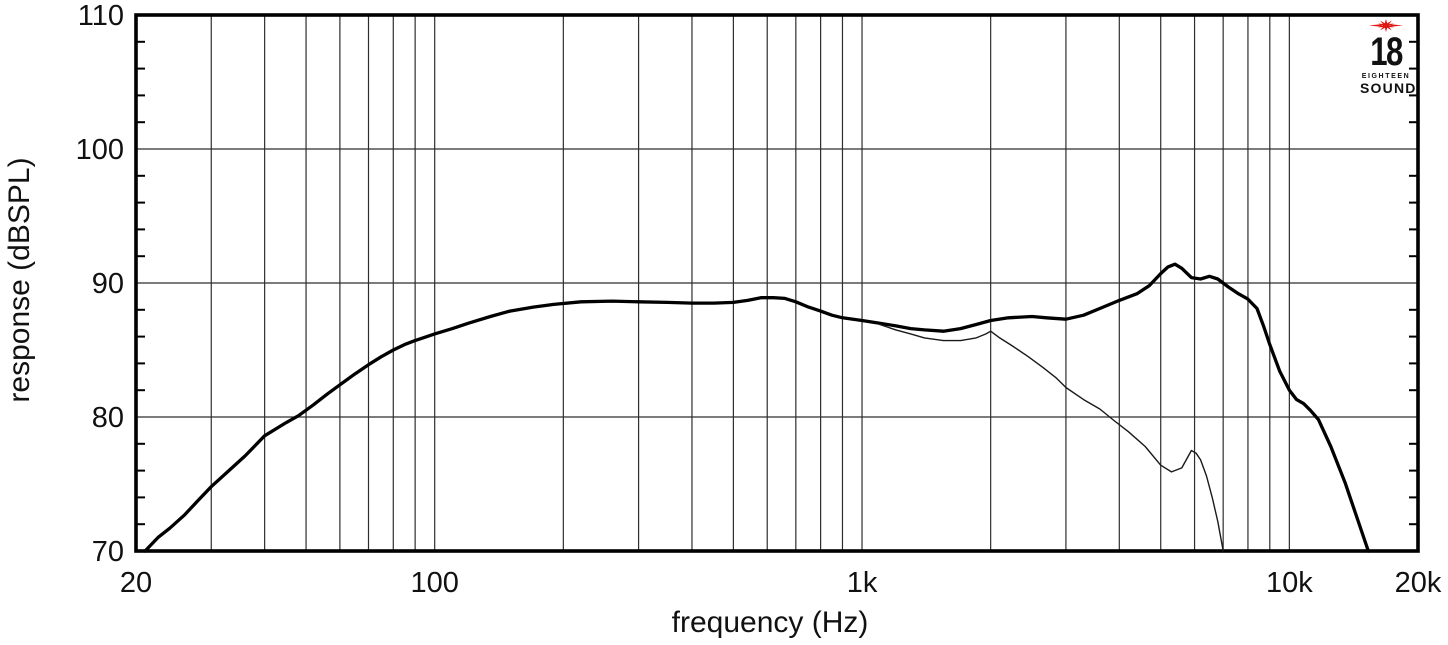 The width and height of the screenshot is (1448, 645). Describe the element at coordinates (1386, 25) in the screenshot. I see `logo-star-icon` at that location.